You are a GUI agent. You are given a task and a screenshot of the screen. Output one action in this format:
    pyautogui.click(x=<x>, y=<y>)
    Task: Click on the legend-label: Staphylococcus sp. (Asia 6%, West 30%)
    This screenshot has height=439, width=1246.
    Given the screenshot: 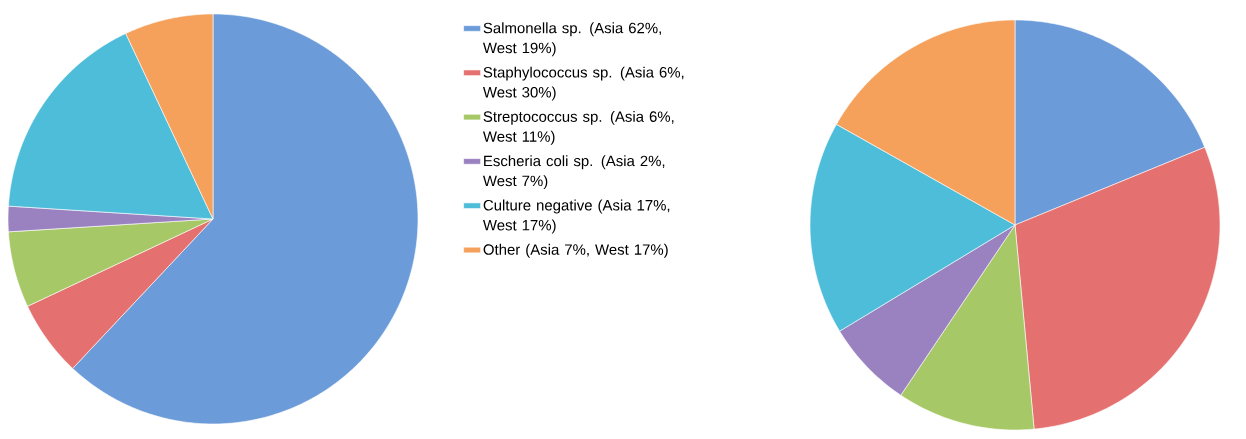 What is the action you would take?
    pyautogui.click(x=583, y=83)
    